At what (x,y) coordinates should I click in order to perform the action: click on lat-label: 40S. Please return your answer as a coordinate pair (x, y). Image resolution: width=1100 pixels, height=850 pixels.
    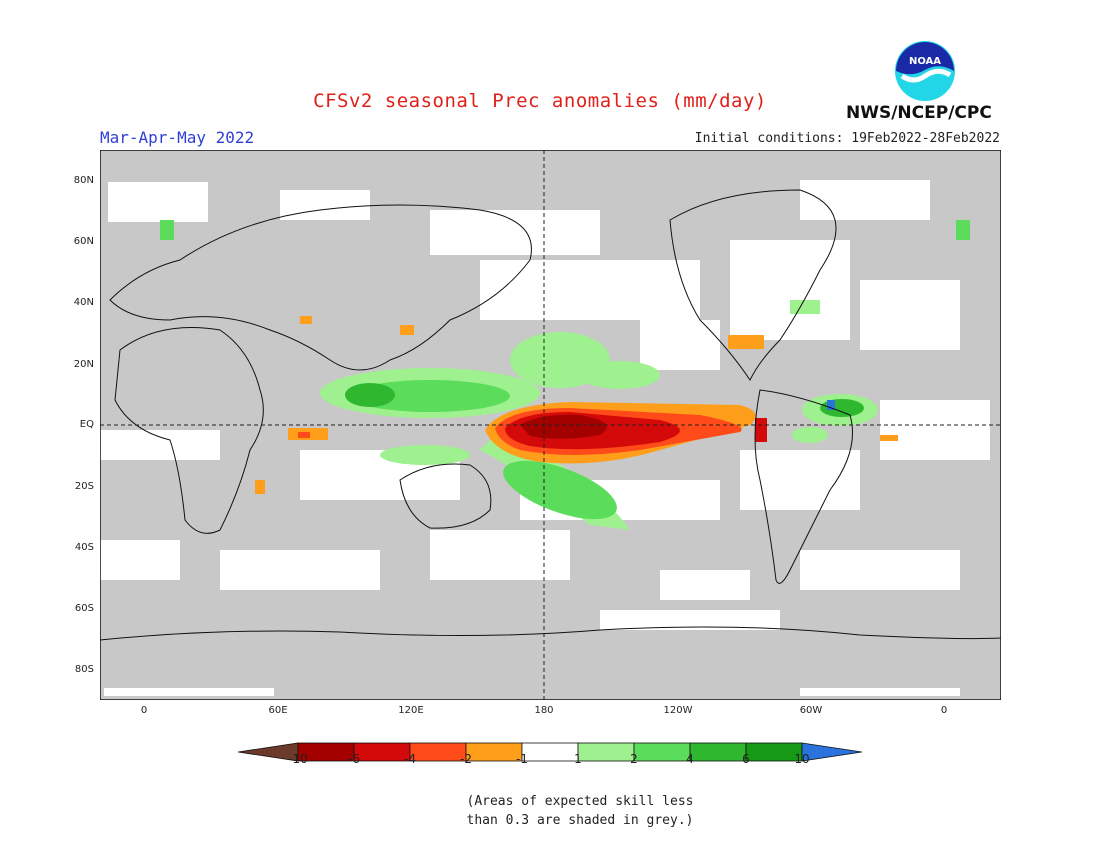
    Looking at the image, I should click on (84, 547).